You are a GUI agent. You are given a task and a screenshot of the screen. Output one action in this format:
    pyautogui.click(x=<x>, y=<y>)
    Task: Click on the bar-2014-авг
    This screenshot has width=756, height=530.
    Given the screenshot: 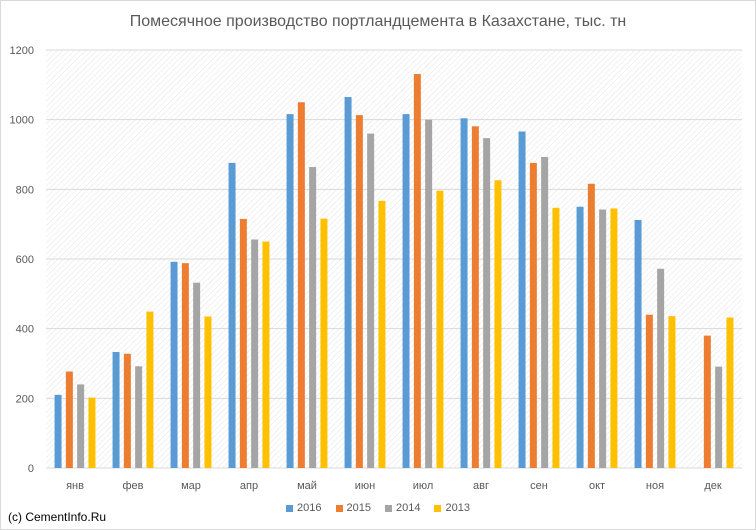 What is the action you would take?
    pyautogui.click(x=487, y=303)
    